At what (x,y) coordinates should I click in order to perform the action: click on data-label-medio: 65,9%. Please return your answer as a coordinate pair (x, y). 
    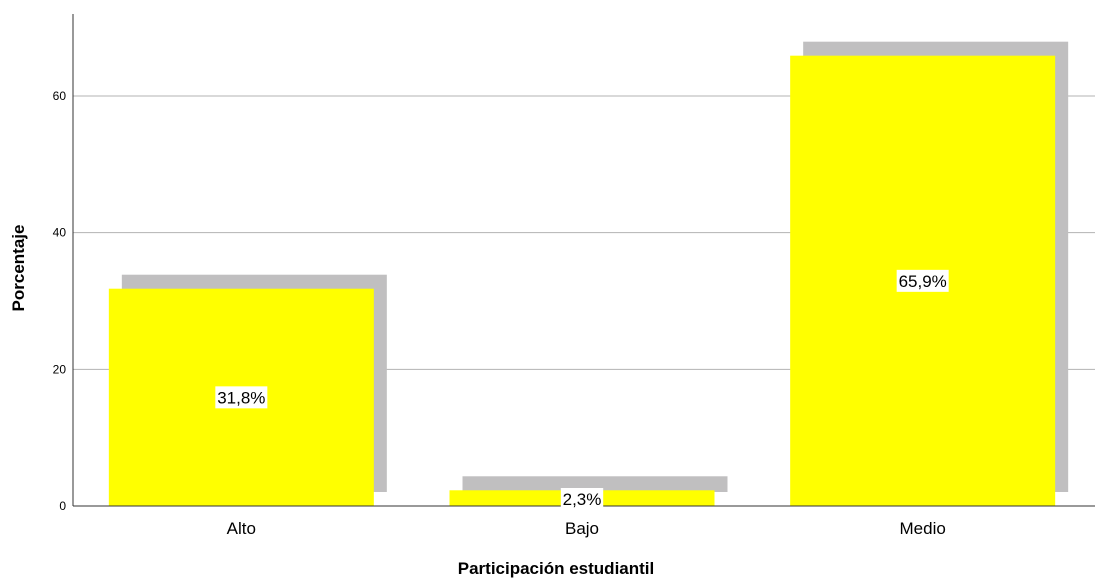
    Looking at the image, I should click on (923, 281).